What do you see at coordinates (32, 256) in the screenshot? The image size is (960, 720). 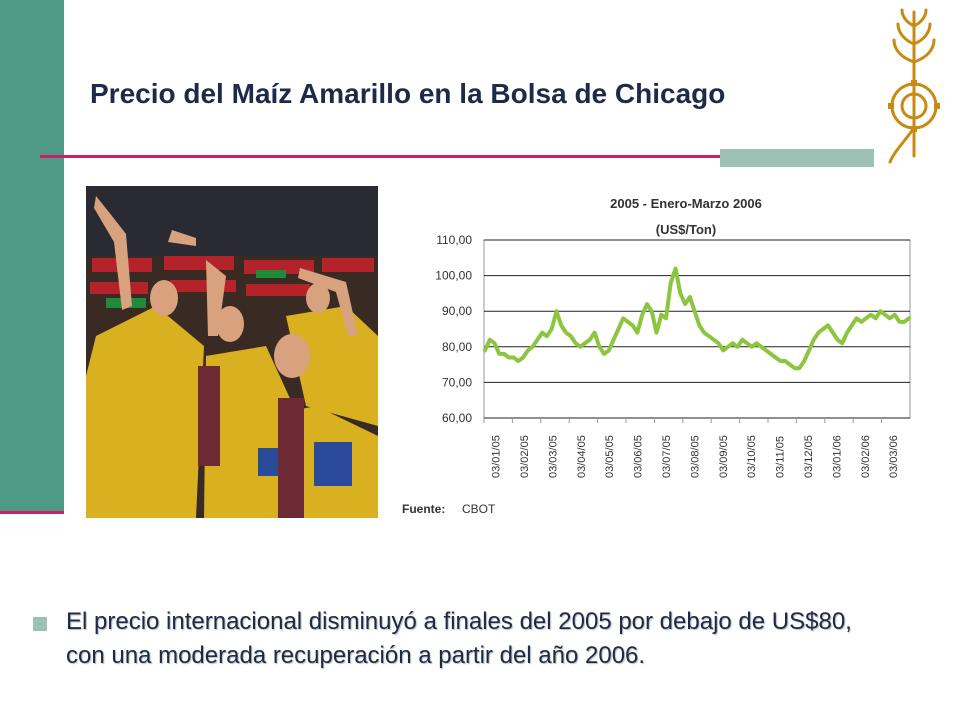 I see `sidebar-band` at bounding box center [32, 256].